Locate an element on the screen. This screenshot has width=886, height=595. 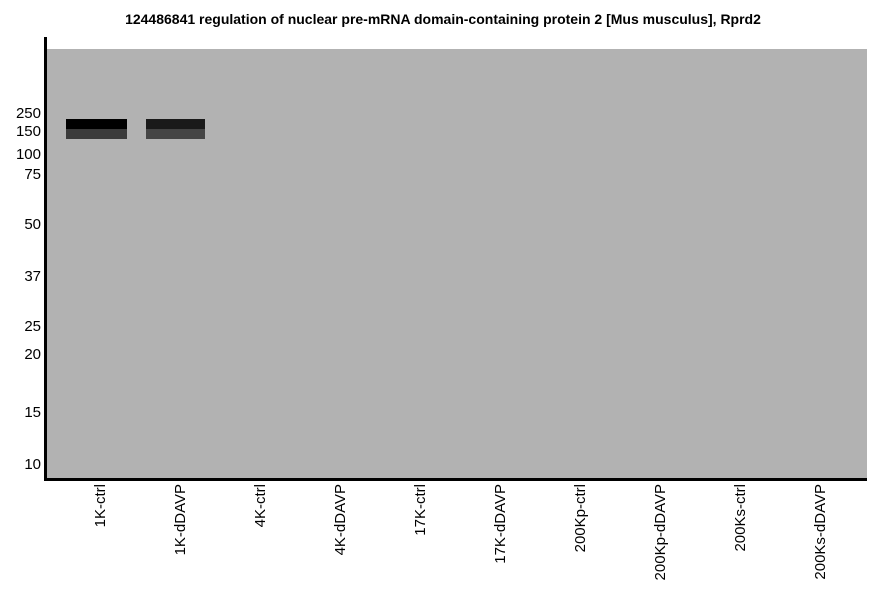
x-axis-lane-label: 1K-ctrl is located at coordinates (100, 506).